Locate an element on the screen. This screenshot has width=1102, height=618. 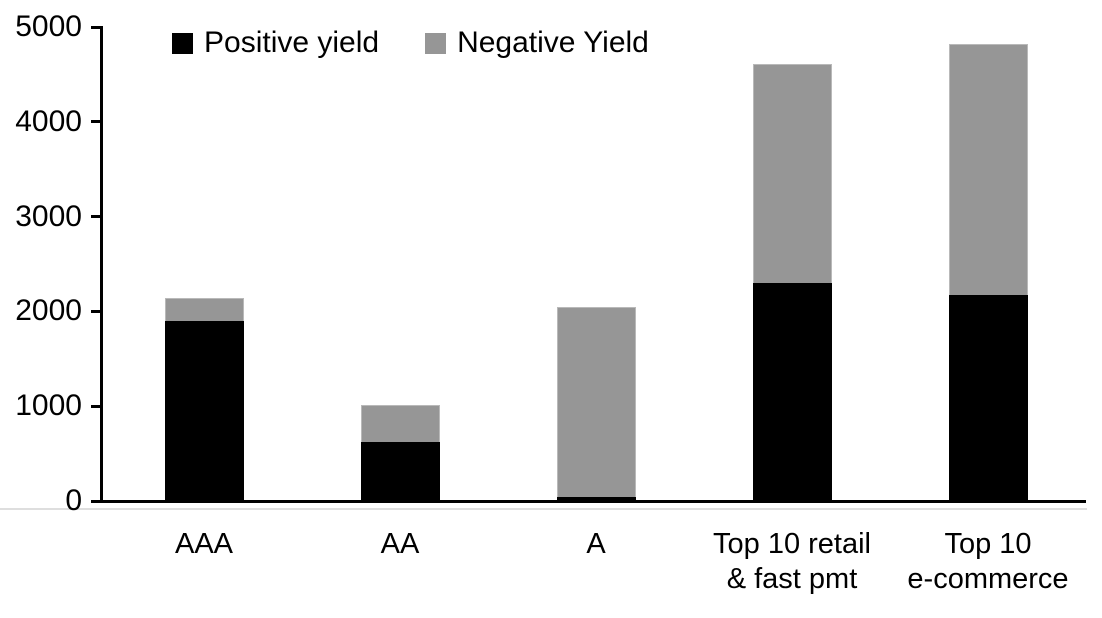
bar-slot-aa is located at coordinates (400, 264).